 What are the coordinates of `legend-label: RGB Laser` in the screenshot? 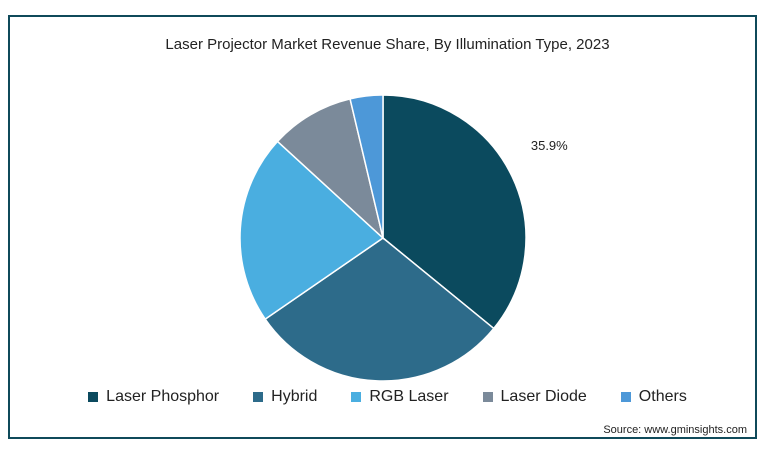 It's located at (409, 396).